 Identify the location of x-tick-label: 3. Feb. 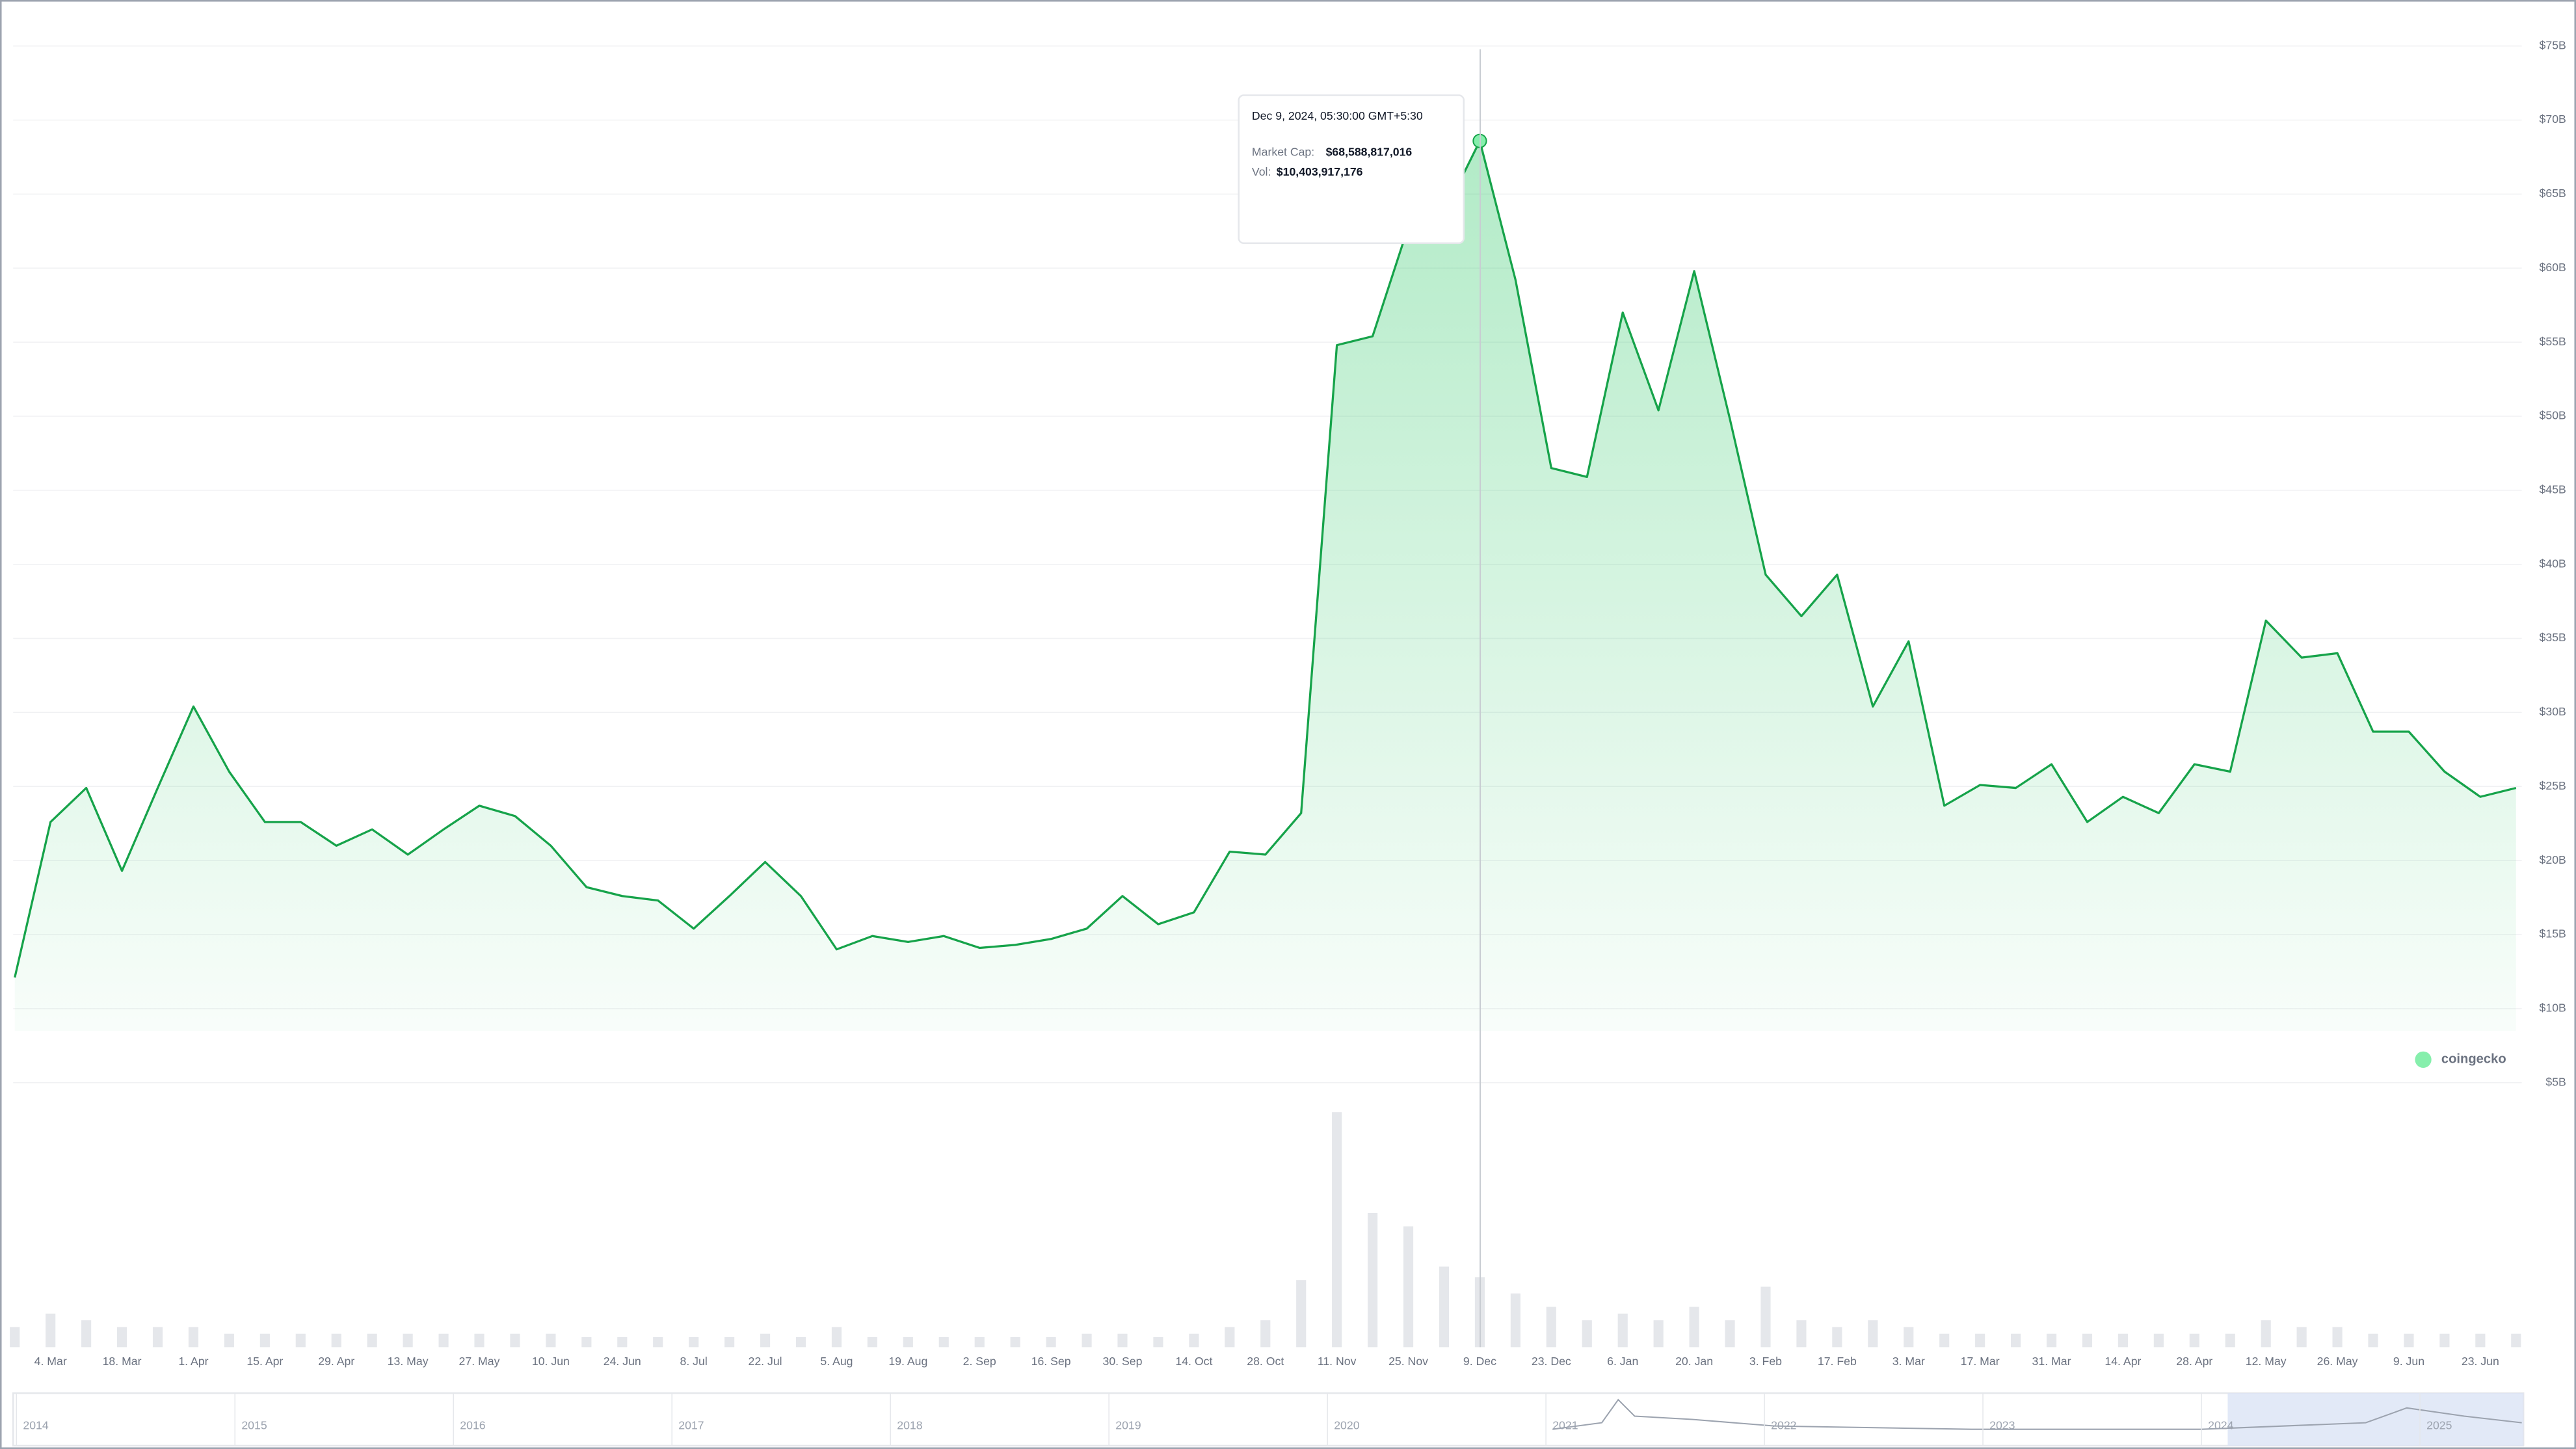
(1766, 1361).